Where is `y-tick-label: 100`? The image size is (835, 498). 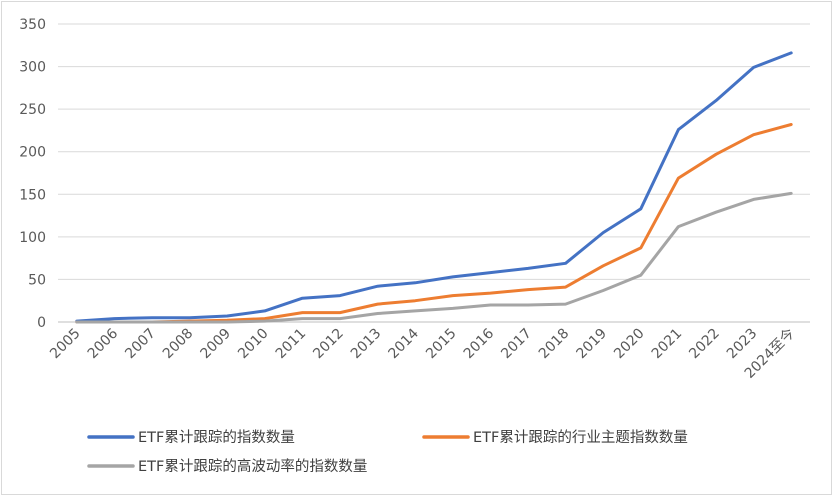
y-tick-label: 100 is located at coordinates (32, 238).